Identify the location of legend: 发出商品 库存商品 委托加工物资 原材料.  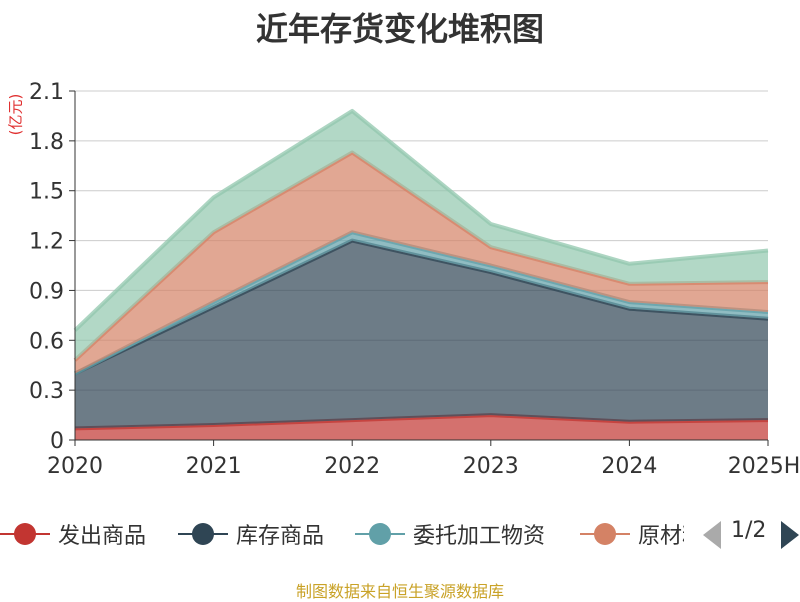
(400, 534).